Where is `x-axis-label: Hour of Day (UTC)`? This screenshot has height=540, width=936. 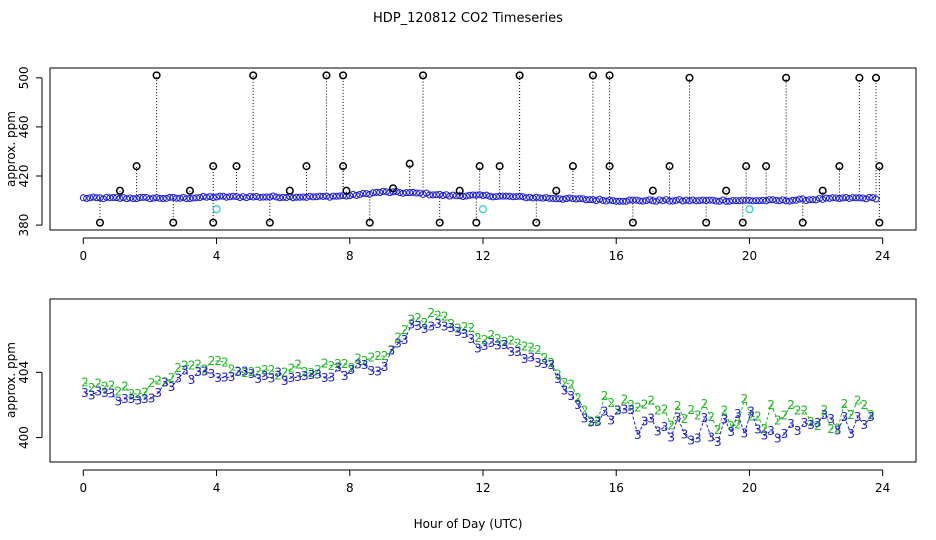 x-axis-label: Hour of Day (UTC) is located at coordinates (468, 524).